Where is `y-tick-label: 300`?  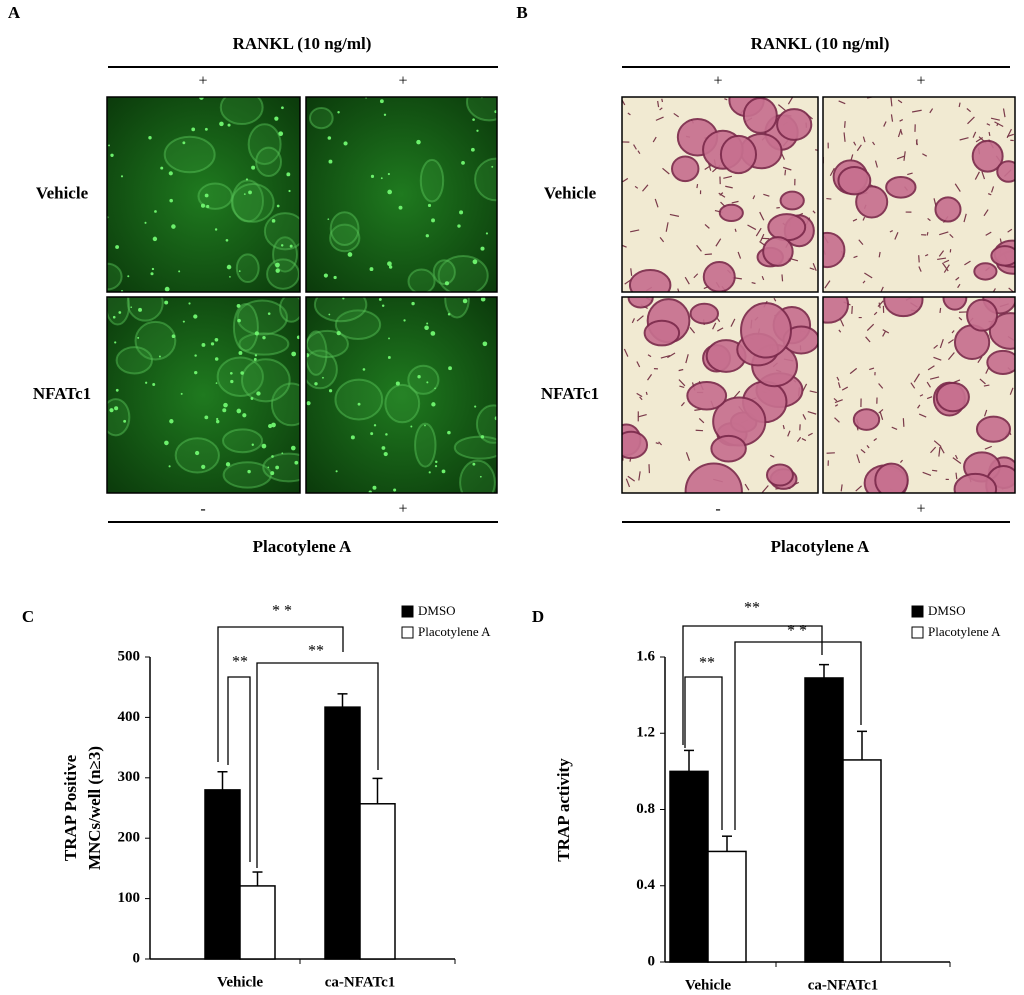 y-tick-label: 300 is located at coordinates (129, 777).